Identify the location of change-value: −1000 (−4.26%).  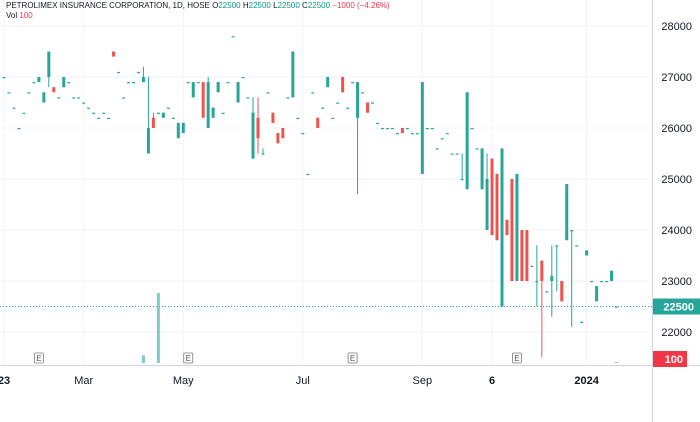
(361, 5).